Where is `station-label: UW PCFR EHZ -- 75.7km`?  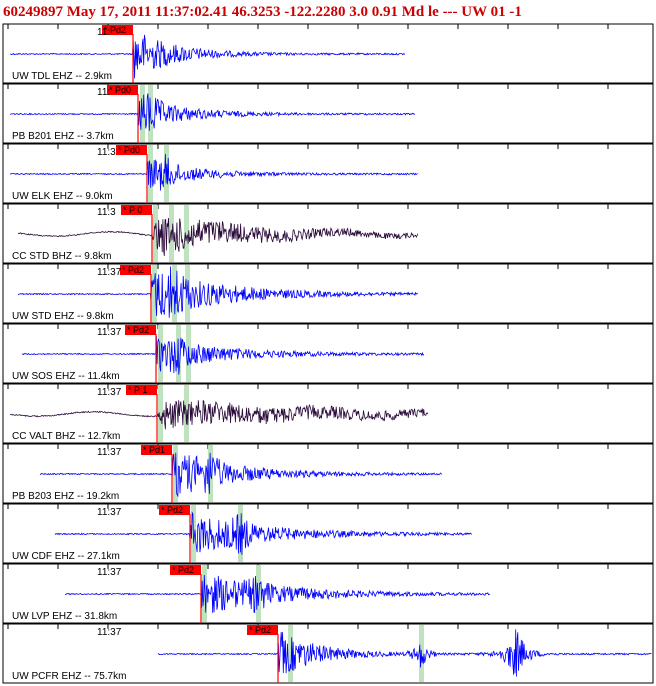 station-label: UW PCFR EHZ -- 75.7km is located at coordinates (69, 676).